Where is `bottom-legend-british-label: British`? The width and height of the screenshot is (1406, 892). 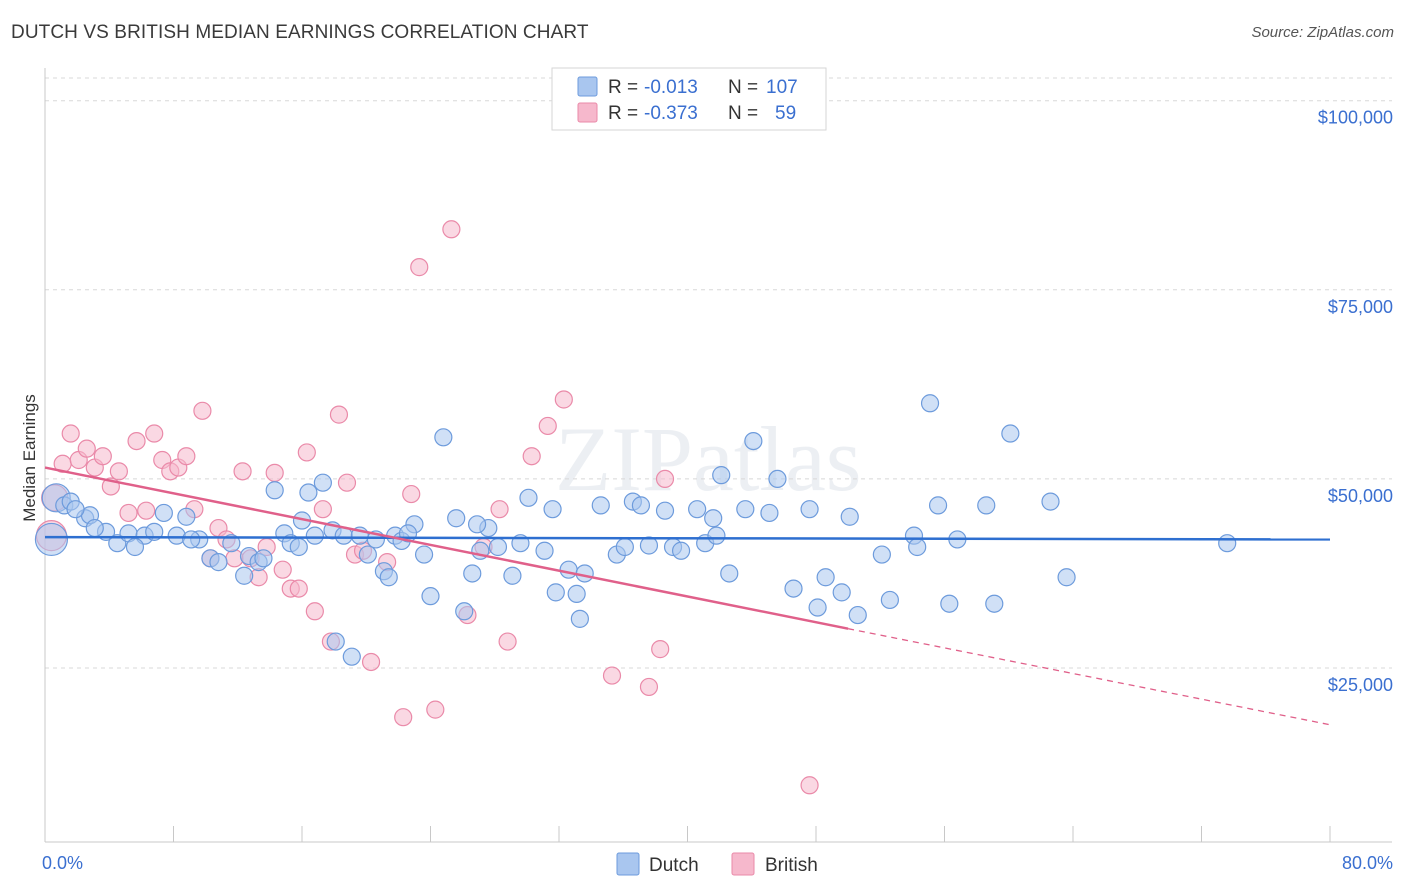 bottom-legend-british-label: British is located at coordinates (791, 865).